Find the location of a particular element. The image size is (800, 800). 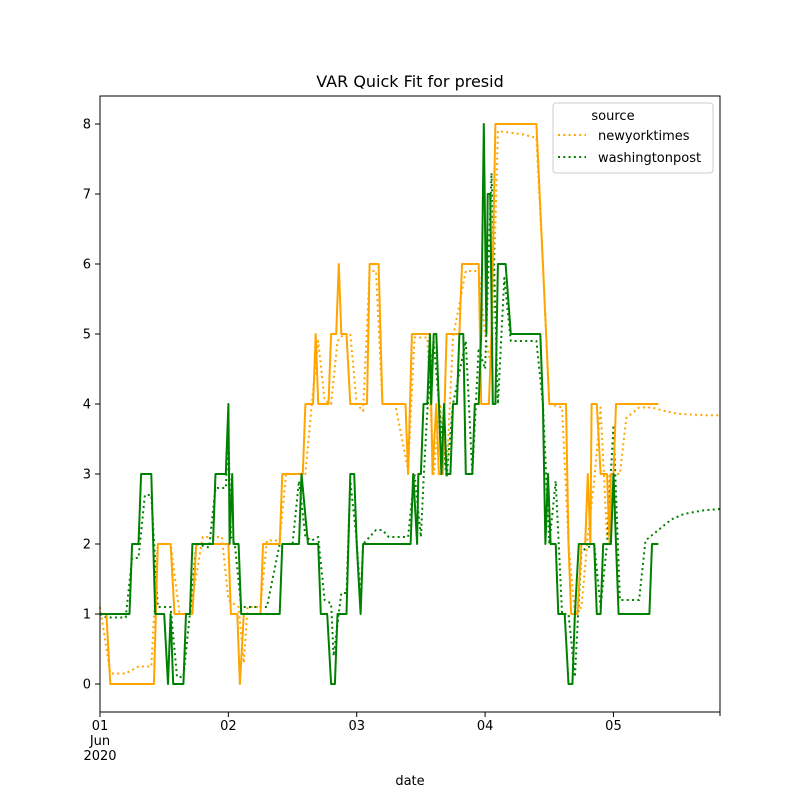

legend-title: source is located at coordinates (612, 116).